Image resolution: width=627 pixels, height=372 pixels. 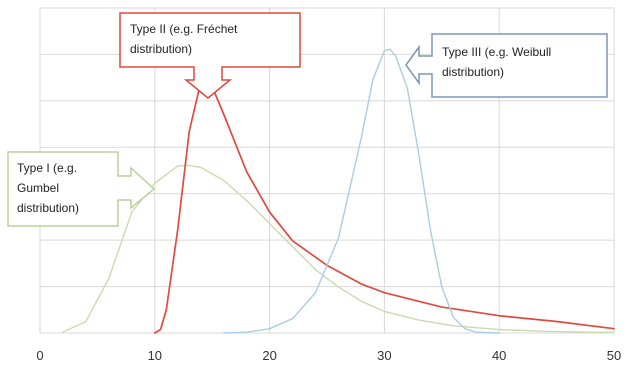 I want to click on callout-type-iii-shape, so click(x=506, y=65).